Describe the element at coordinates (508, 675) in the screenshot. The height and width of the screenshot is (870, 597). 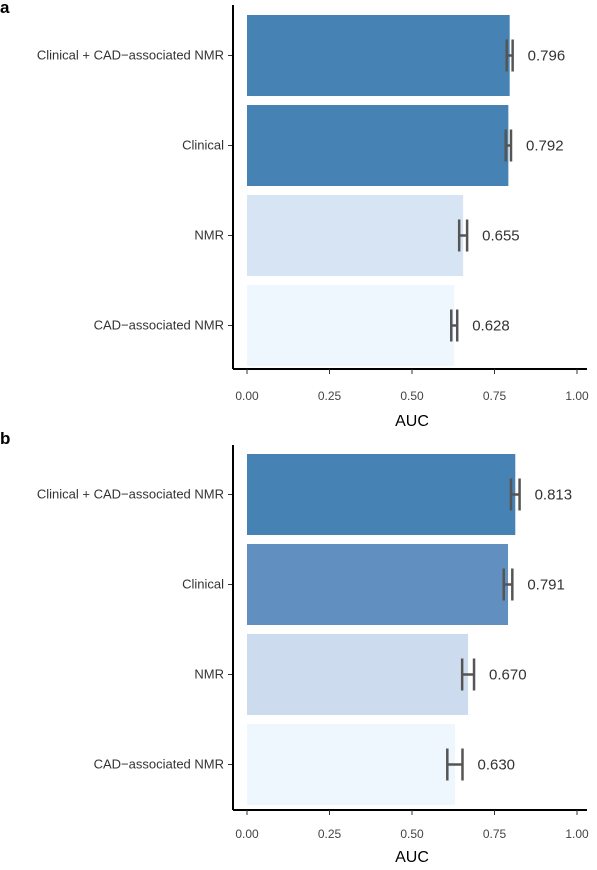
I see `value-label: 0.670` at that location.